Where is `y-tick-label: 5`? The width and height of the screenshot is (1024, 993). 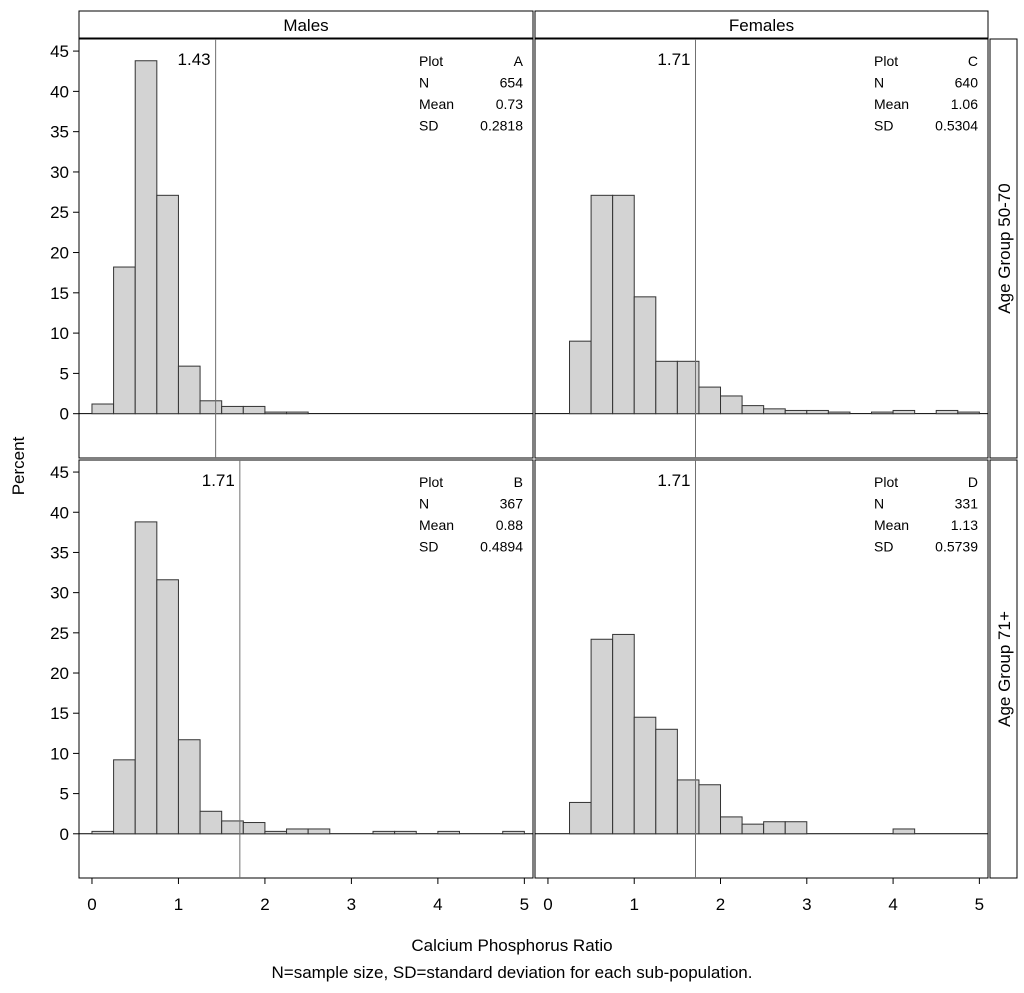 y-tick-label: 5 is located at coordinates (64, 373).